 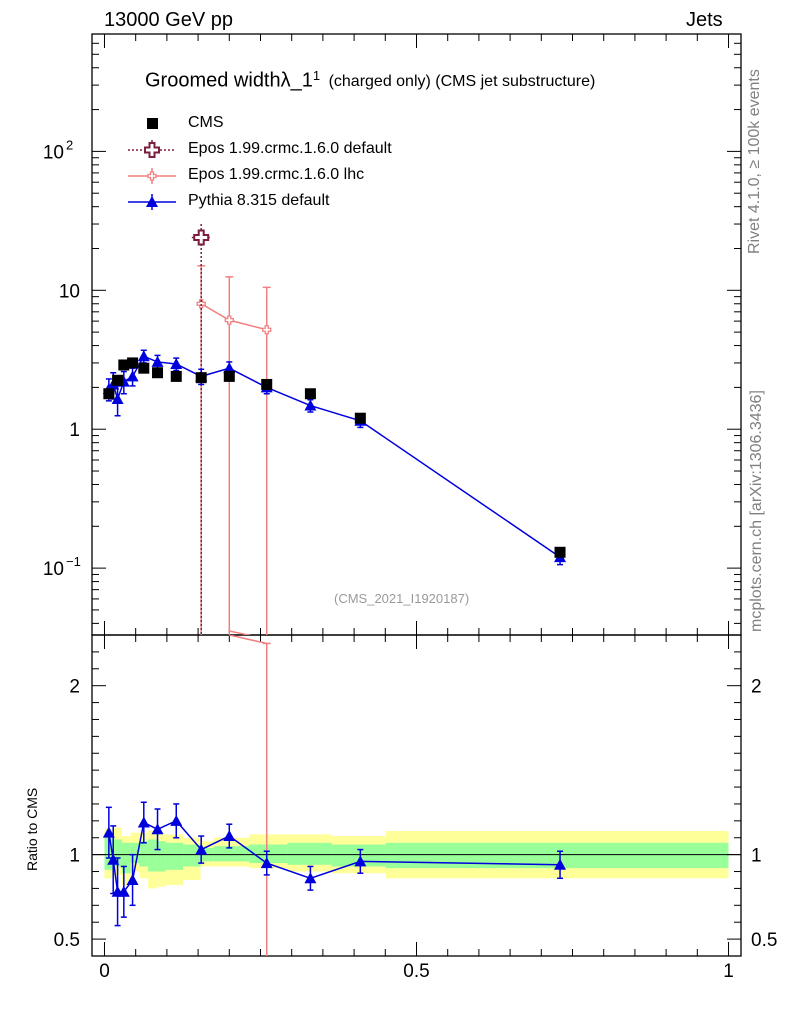 I want to click on title-main: Groomed width, so click(x=213, y=80).